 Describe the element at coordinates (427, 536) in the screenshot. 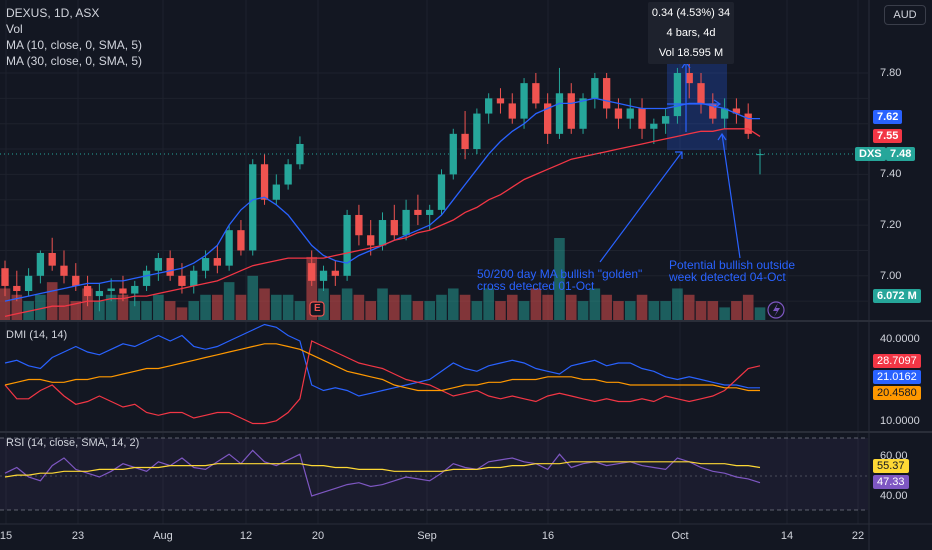

I see `date-label: Sep` at that location.